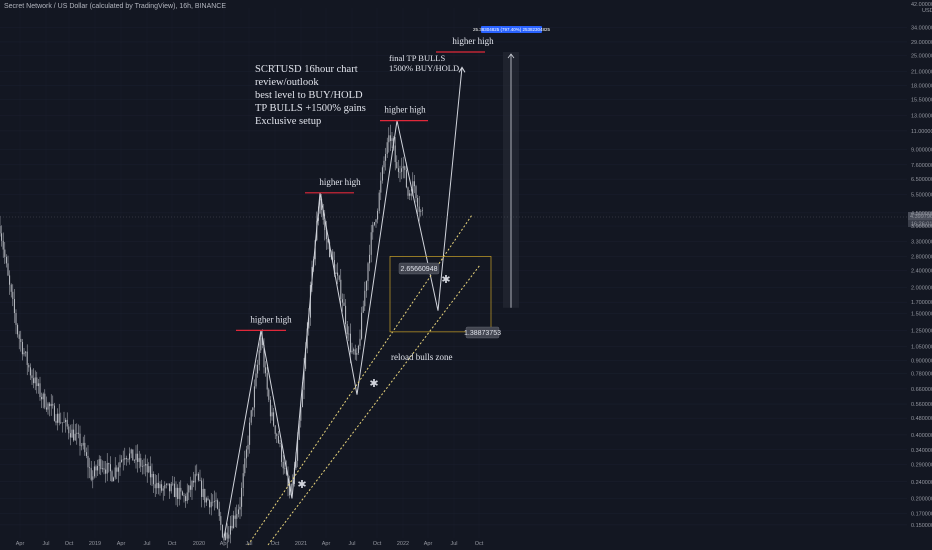 The image size is (932, 550). What do you see at coordinates (921, 436) in the screenshot?
I see `y-tick-label: 0.4000000` at bounding box center [921, 436].